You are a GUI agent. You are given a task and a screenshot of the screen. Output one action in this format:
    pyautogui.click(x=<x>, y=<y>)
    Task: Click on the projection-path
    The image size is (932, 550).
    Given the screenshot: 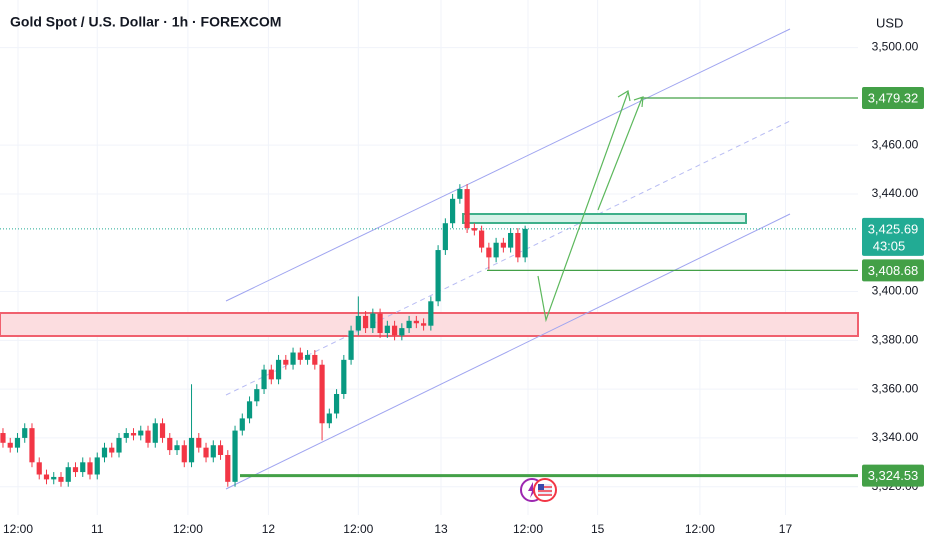 What is the action you would take?
    pyautogui.click(x=583, y=207)
    